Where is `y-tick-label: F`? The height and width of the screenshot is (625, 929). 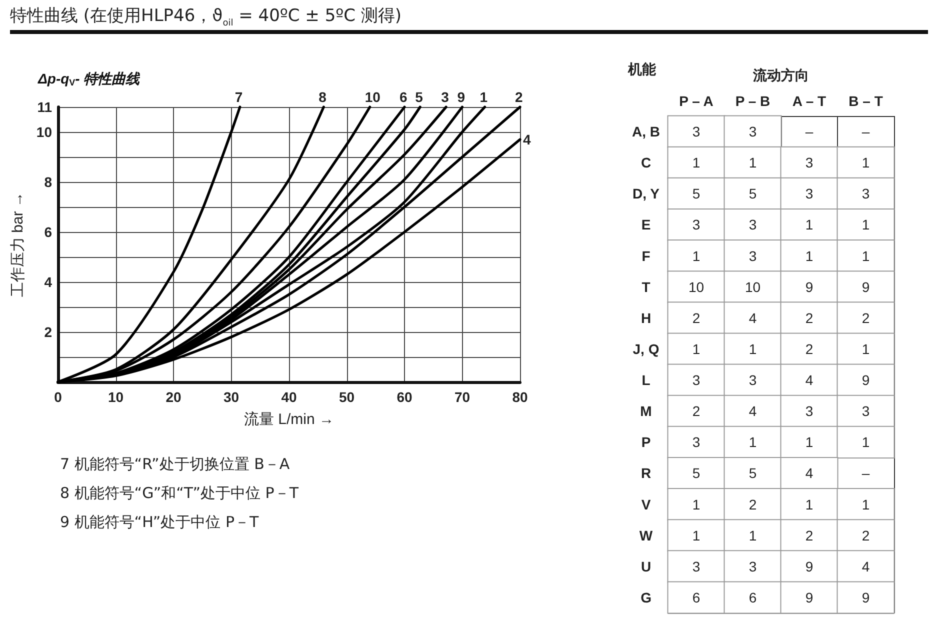
y-tick-label: F is located at coordinates (646, 256).